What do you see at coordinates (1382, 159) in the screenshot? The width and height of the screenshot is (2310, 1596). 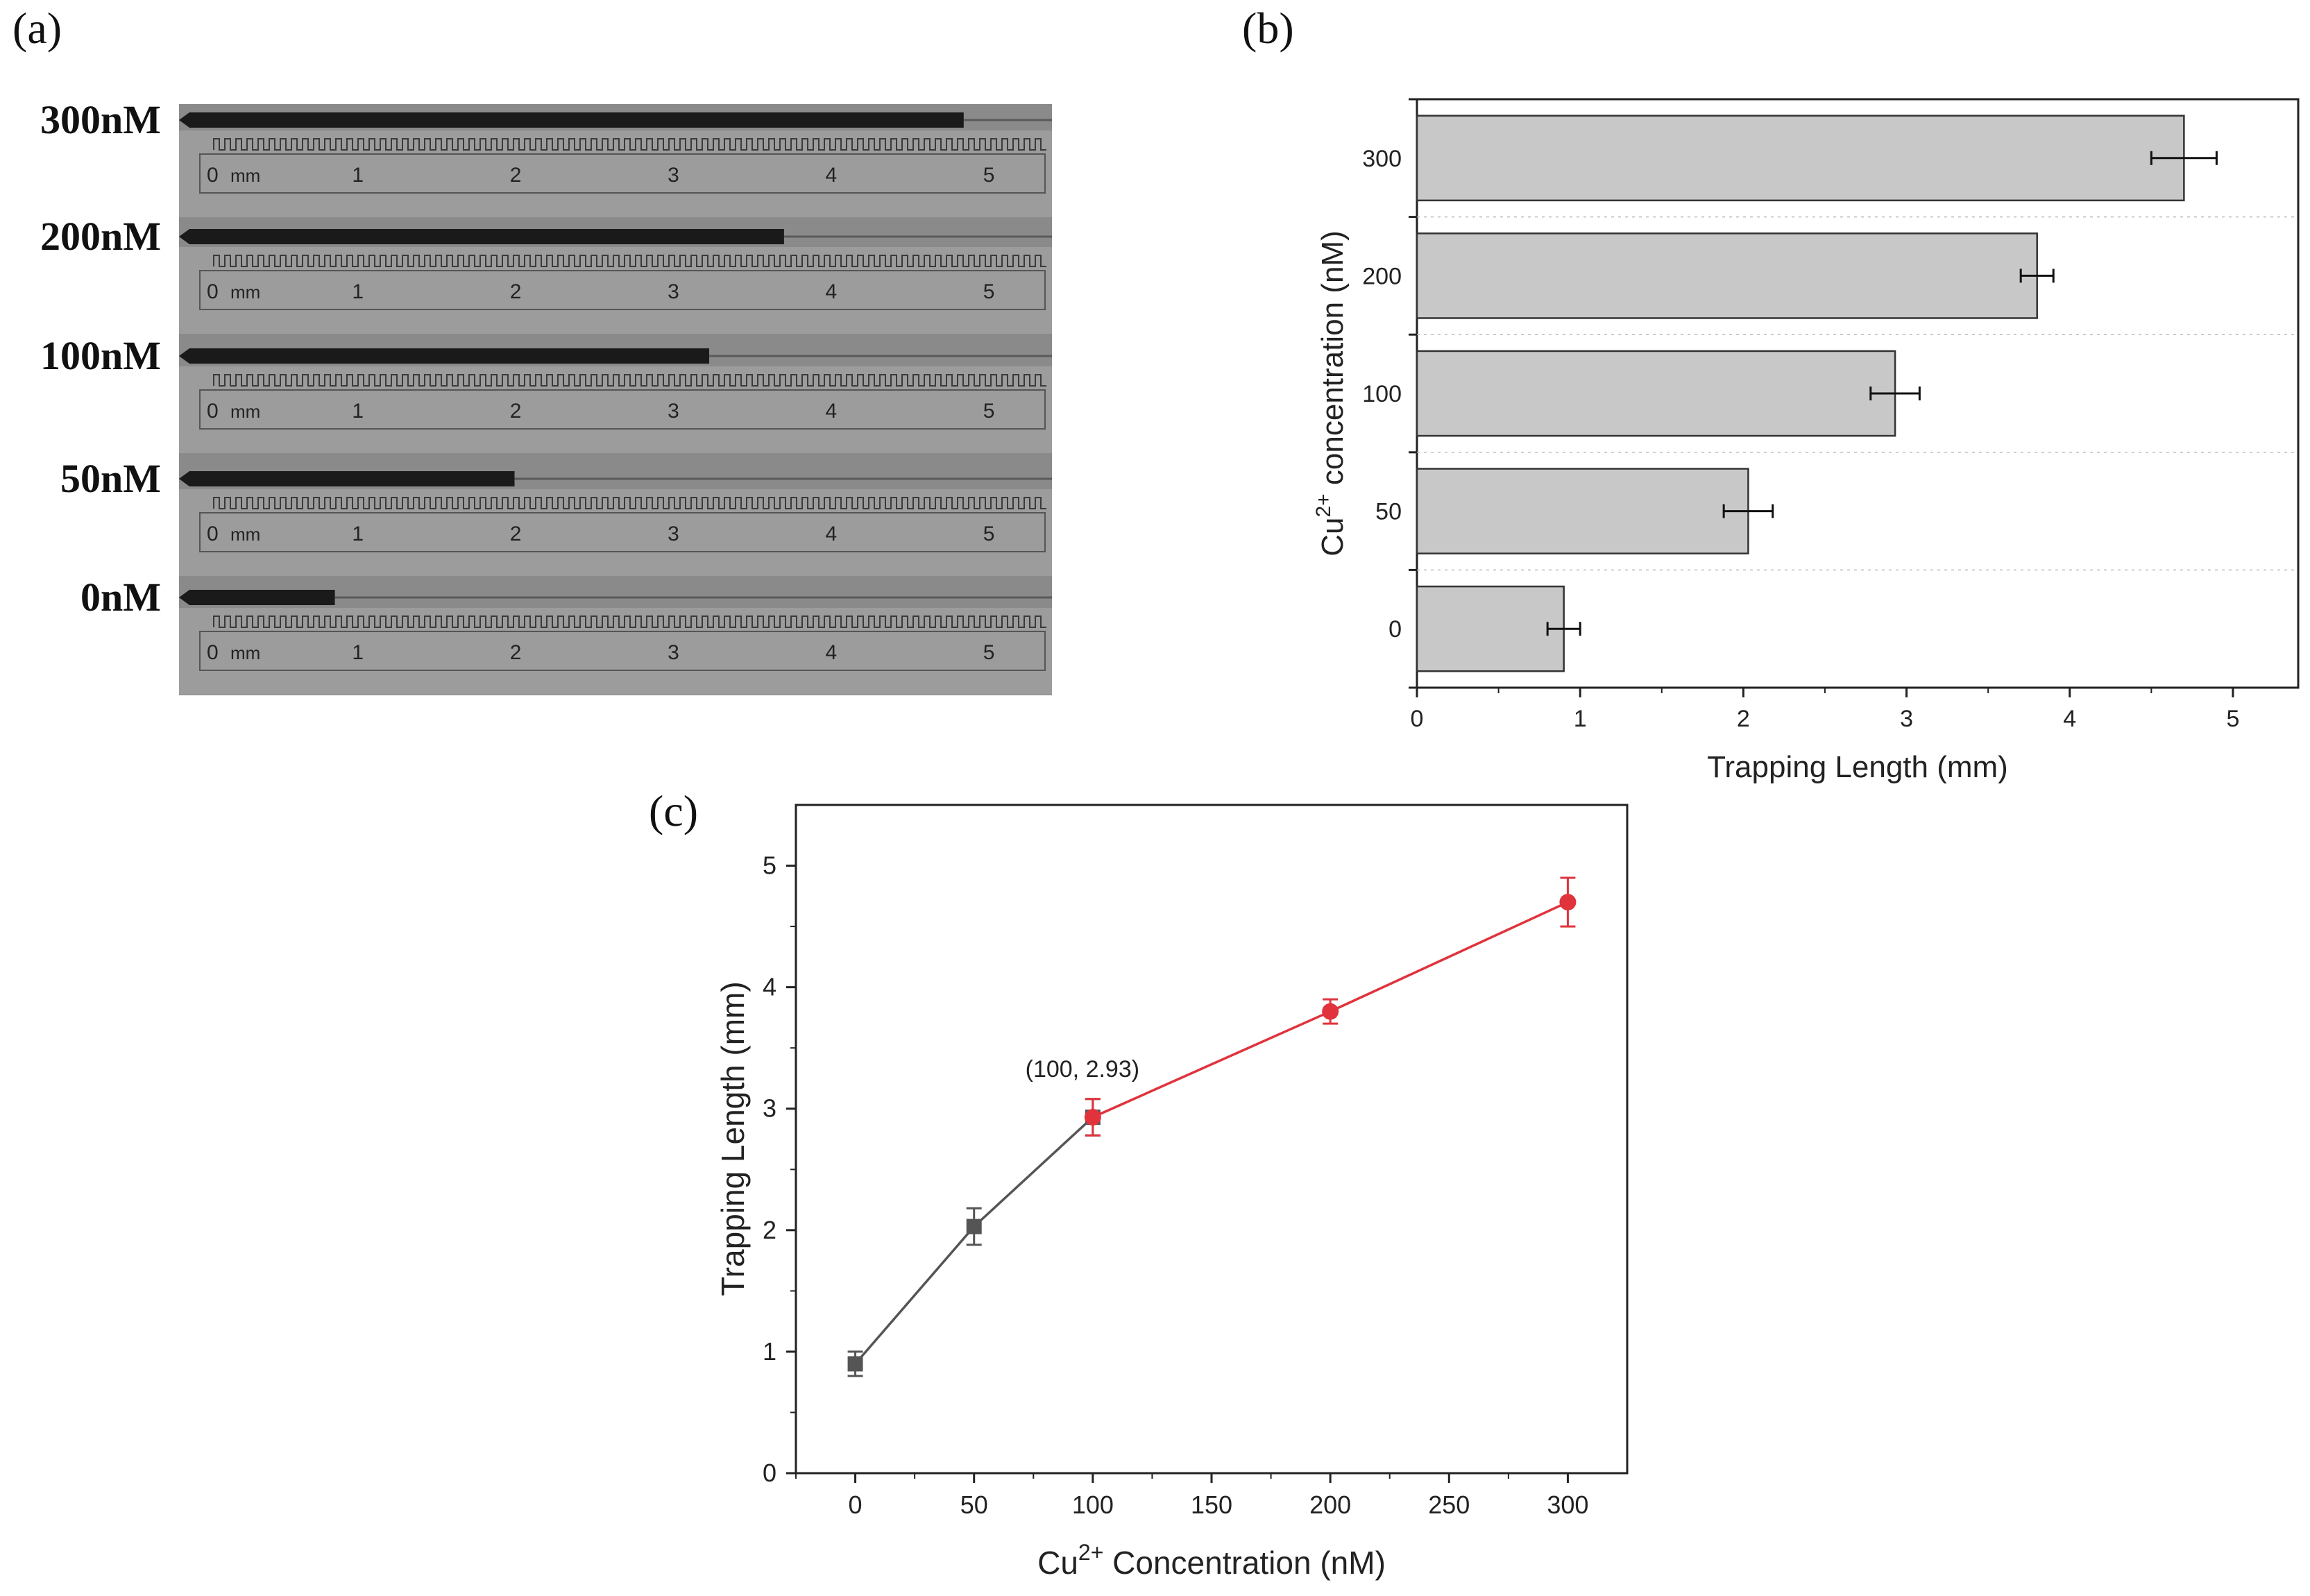 I see `y-tick-label: 300` at bounding box center [1382, 159].